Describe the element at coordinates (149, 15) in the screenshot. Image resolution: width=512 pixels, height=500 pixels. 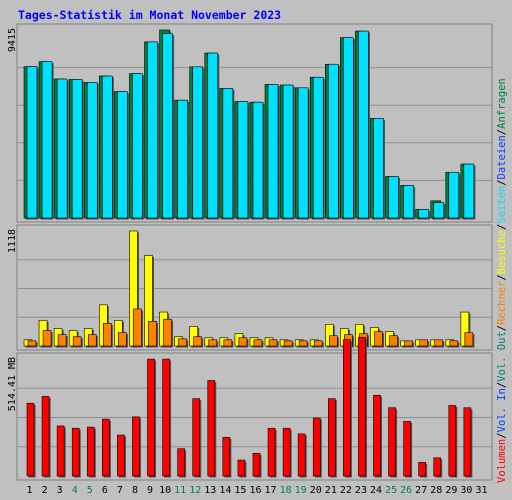
I see `chart-title: Tages-Statistik im Monat November 2023` at that location.